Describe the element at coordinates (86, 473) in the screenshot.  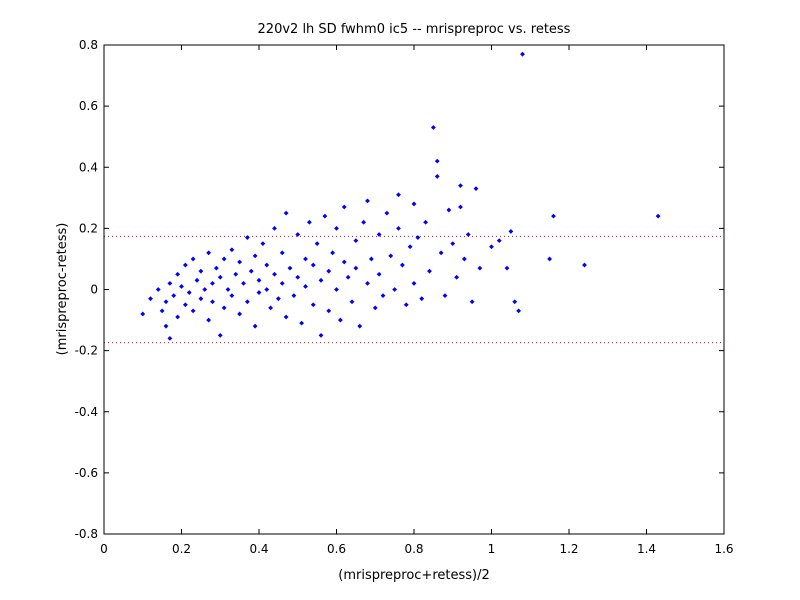
I see `y-tick-label: -0.6` at that location.